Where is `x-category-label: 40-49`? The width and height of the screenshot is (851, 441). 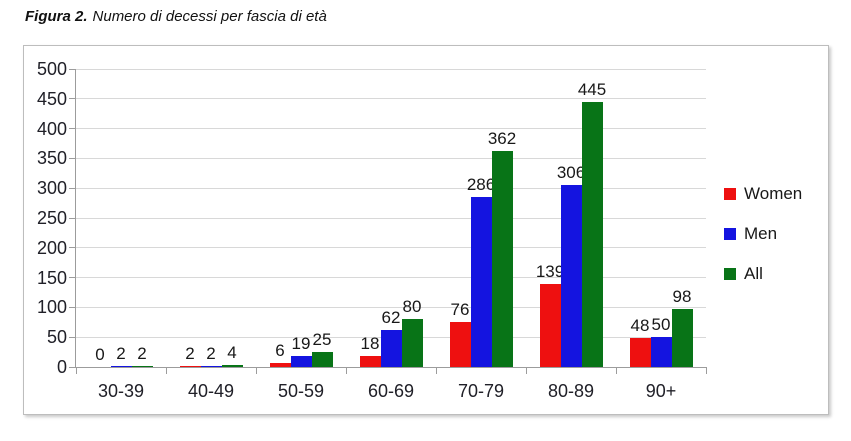
x-category-label: 40-49 is located at coordinates (211, 391).